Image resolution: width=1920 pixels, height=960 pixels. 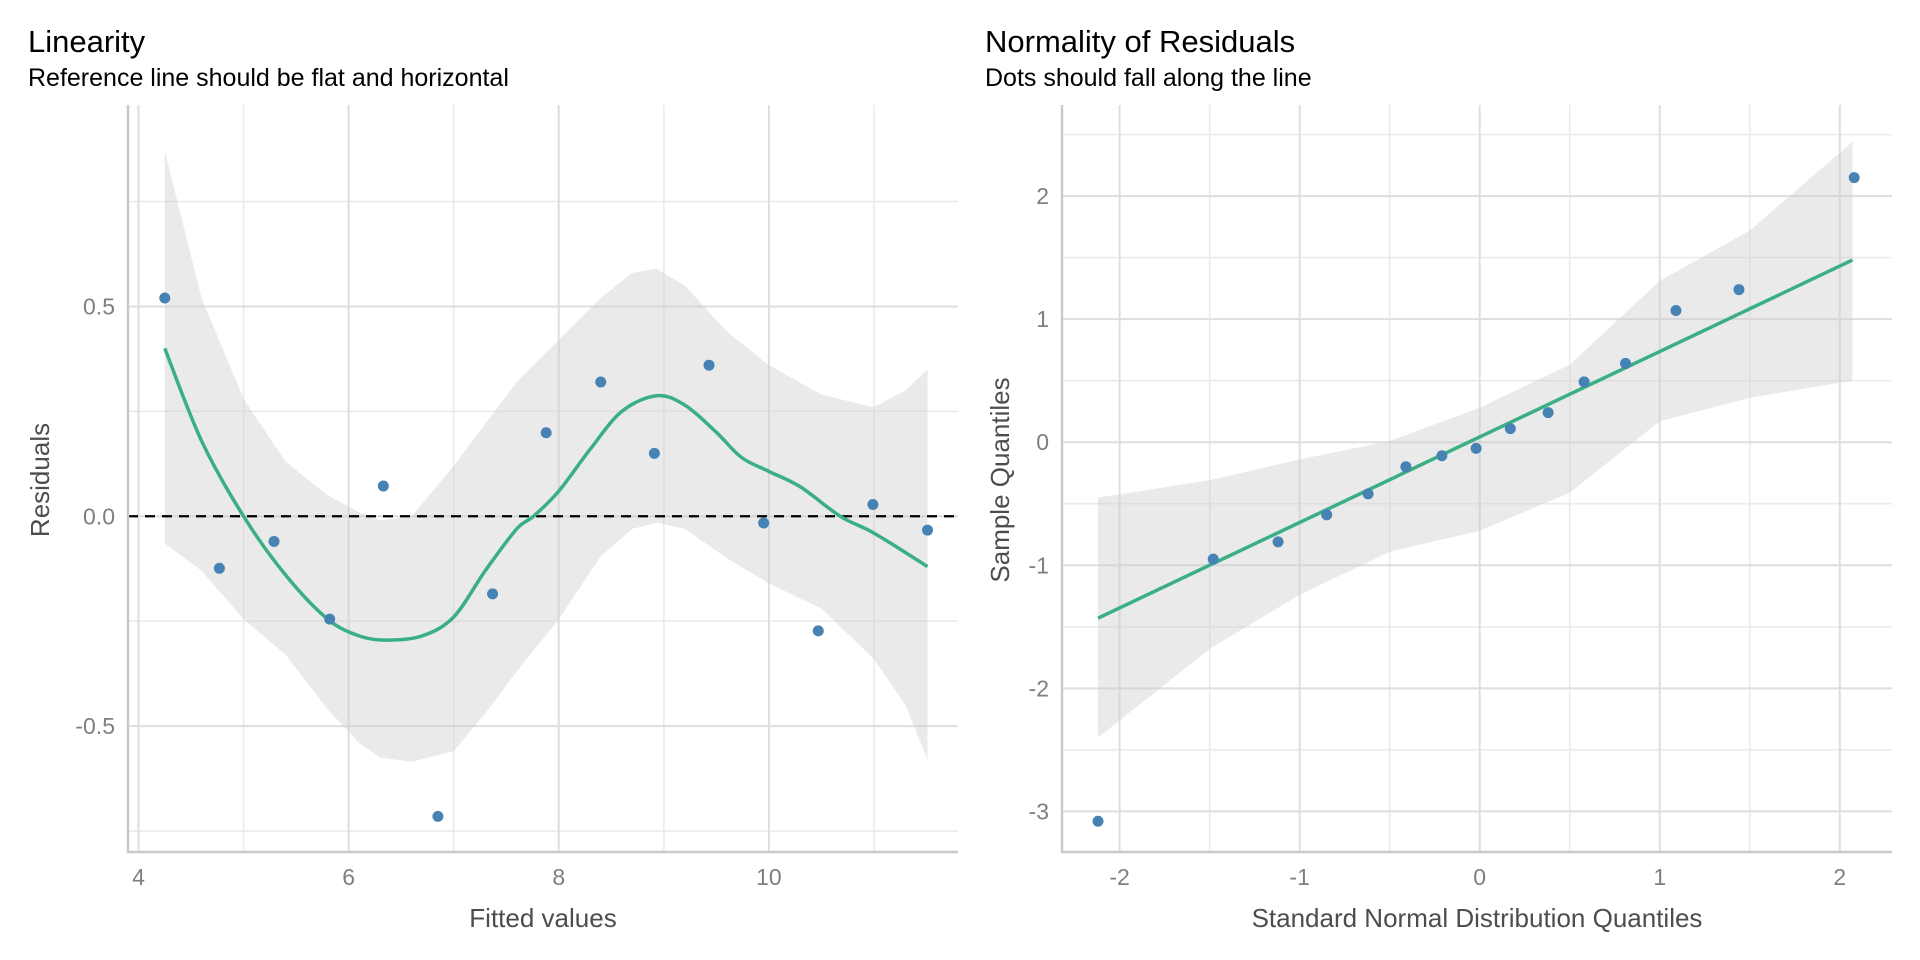 I want to click on loess-smooth-line, so click(x=546, y=494).